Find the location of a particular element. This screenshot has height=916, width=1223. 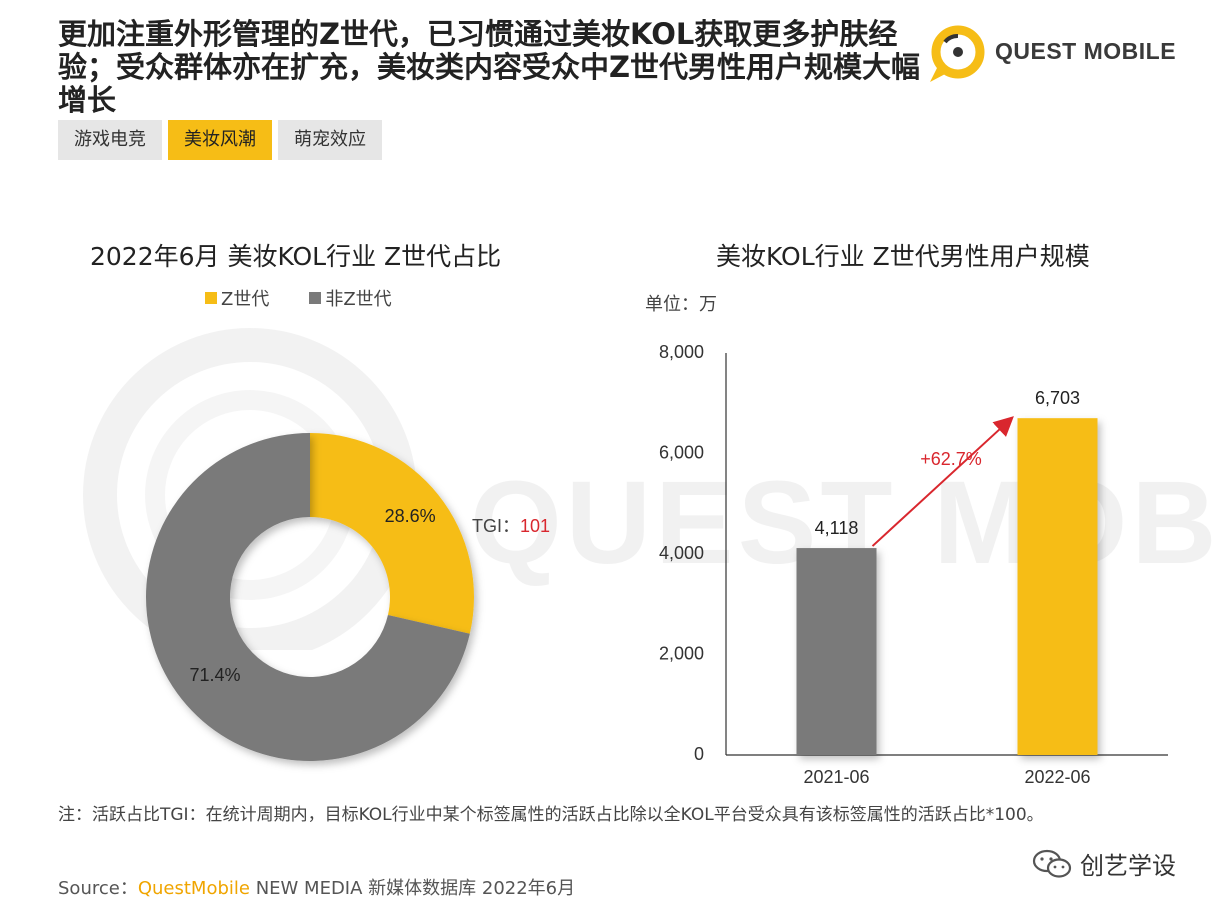

donut-slice-non-gen-z is located at coordinates (307, 597).